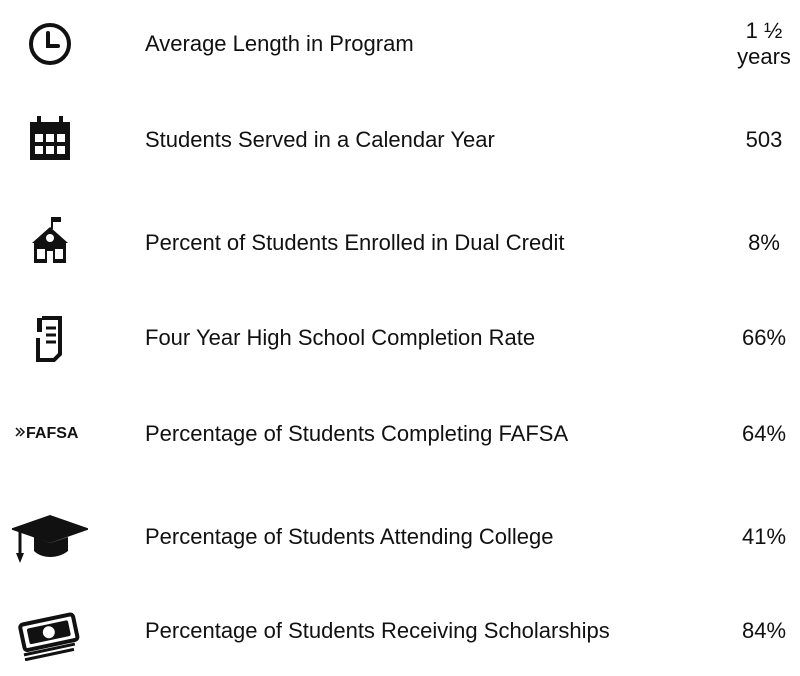 Image resolution: width=800 pixels, height=676 pixels. Describe the element at coordinates (50, 539) in the screenshot. I see `graduation-cap-icon` at that location.